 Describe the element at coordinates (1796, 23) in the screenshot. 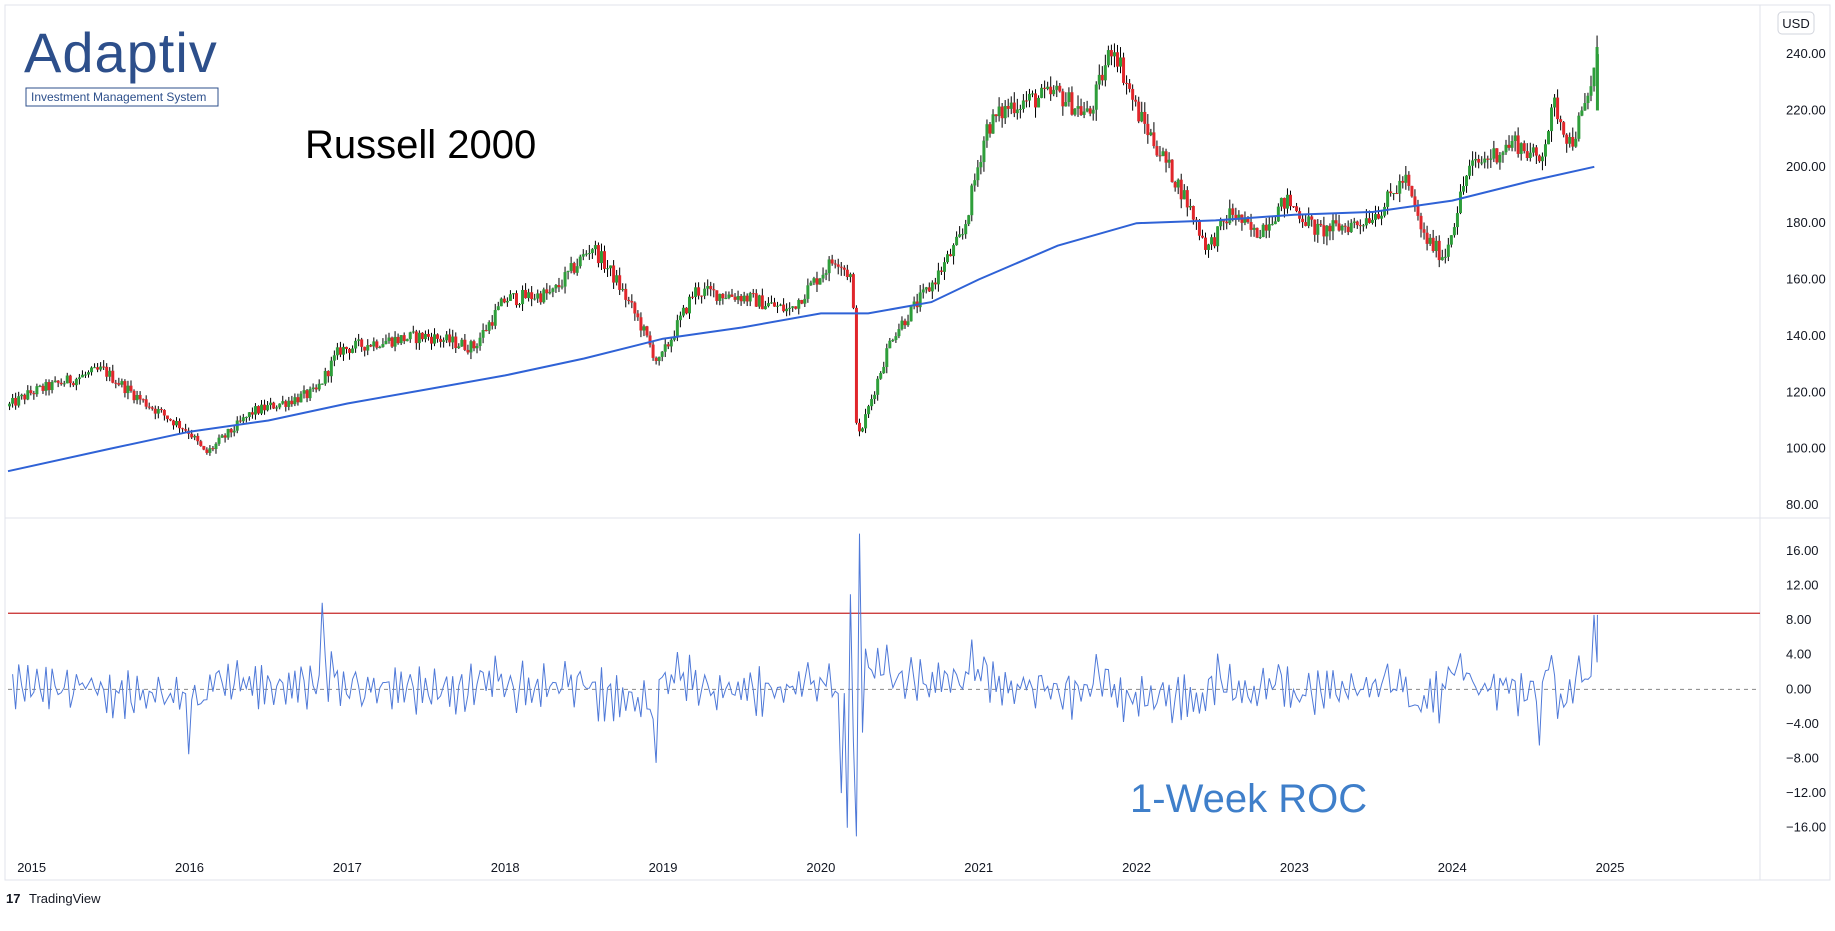

I see `currency-badge: USD` at that location.